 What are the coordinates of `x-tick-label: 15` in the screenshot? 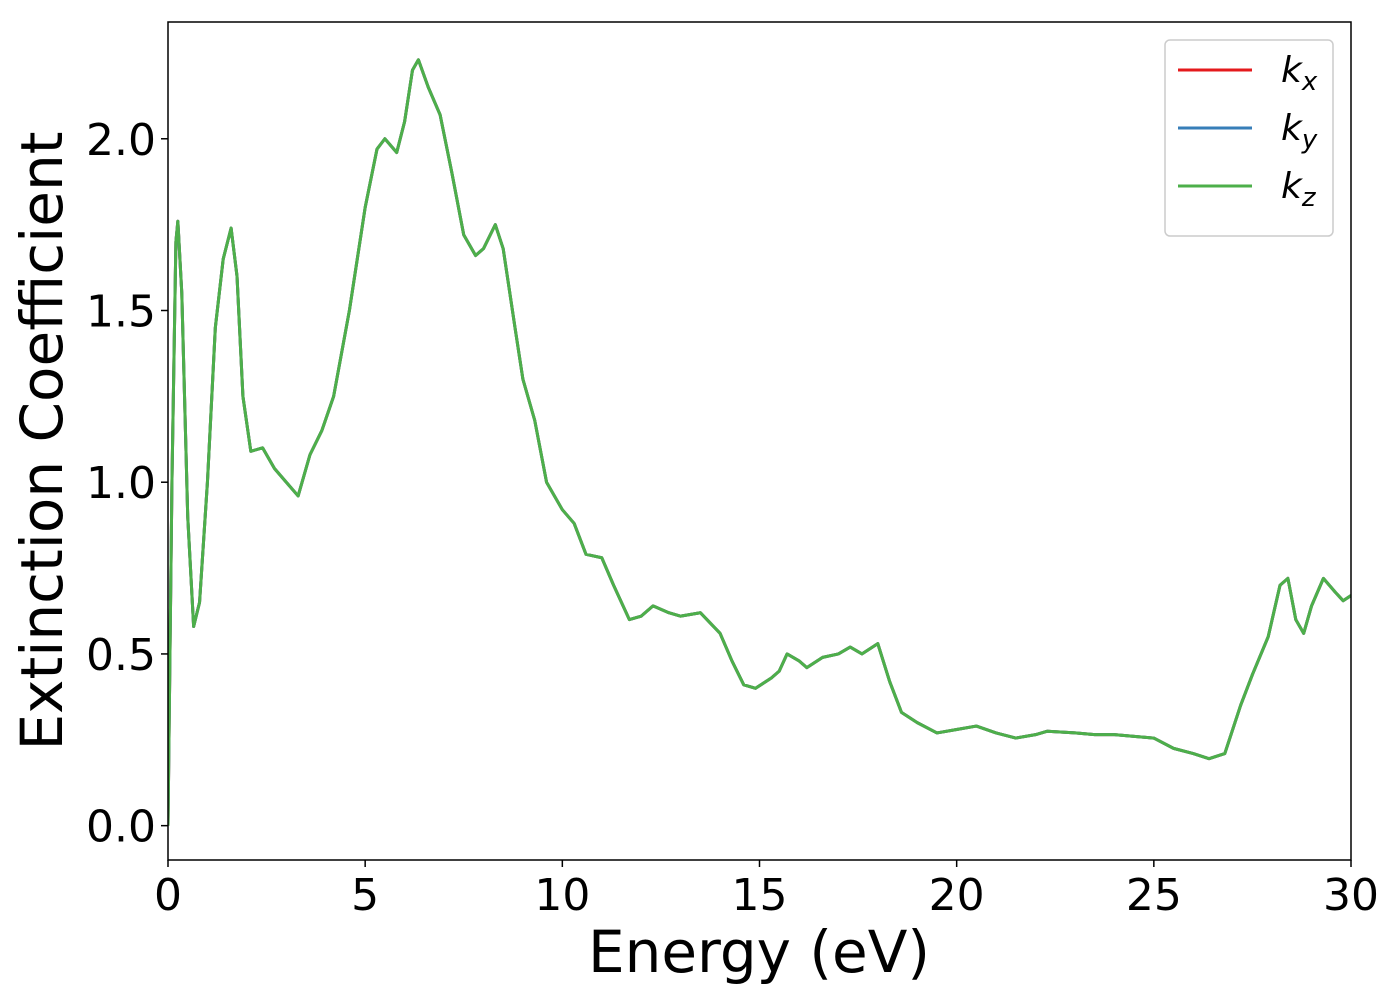 It's located at (760, 895).